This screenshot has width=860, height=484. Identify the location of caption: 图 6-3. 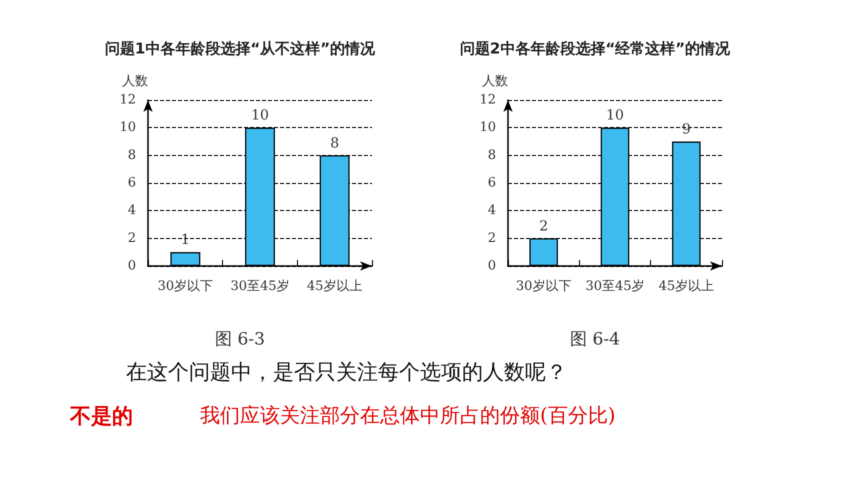
(240, 340).